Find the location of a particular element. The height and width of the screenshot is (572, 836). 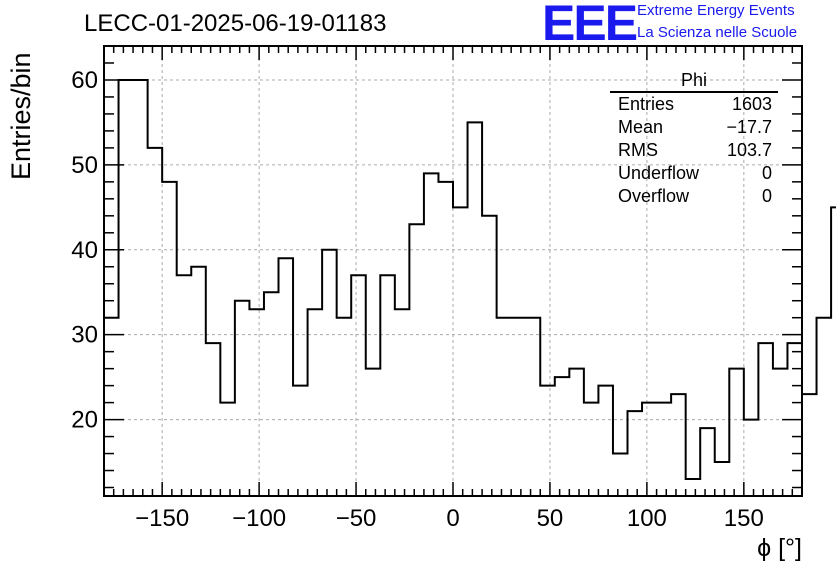

x-tick-label: −50 is located at coordinates (356, 518).